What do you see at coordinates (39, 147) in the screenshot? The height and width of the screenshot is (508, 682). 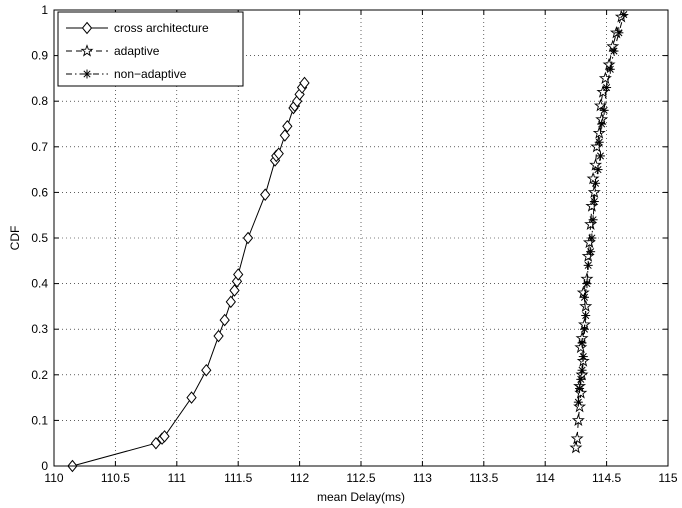 I see `y-tick-label: 0.7` at bounding box center [39, 147].